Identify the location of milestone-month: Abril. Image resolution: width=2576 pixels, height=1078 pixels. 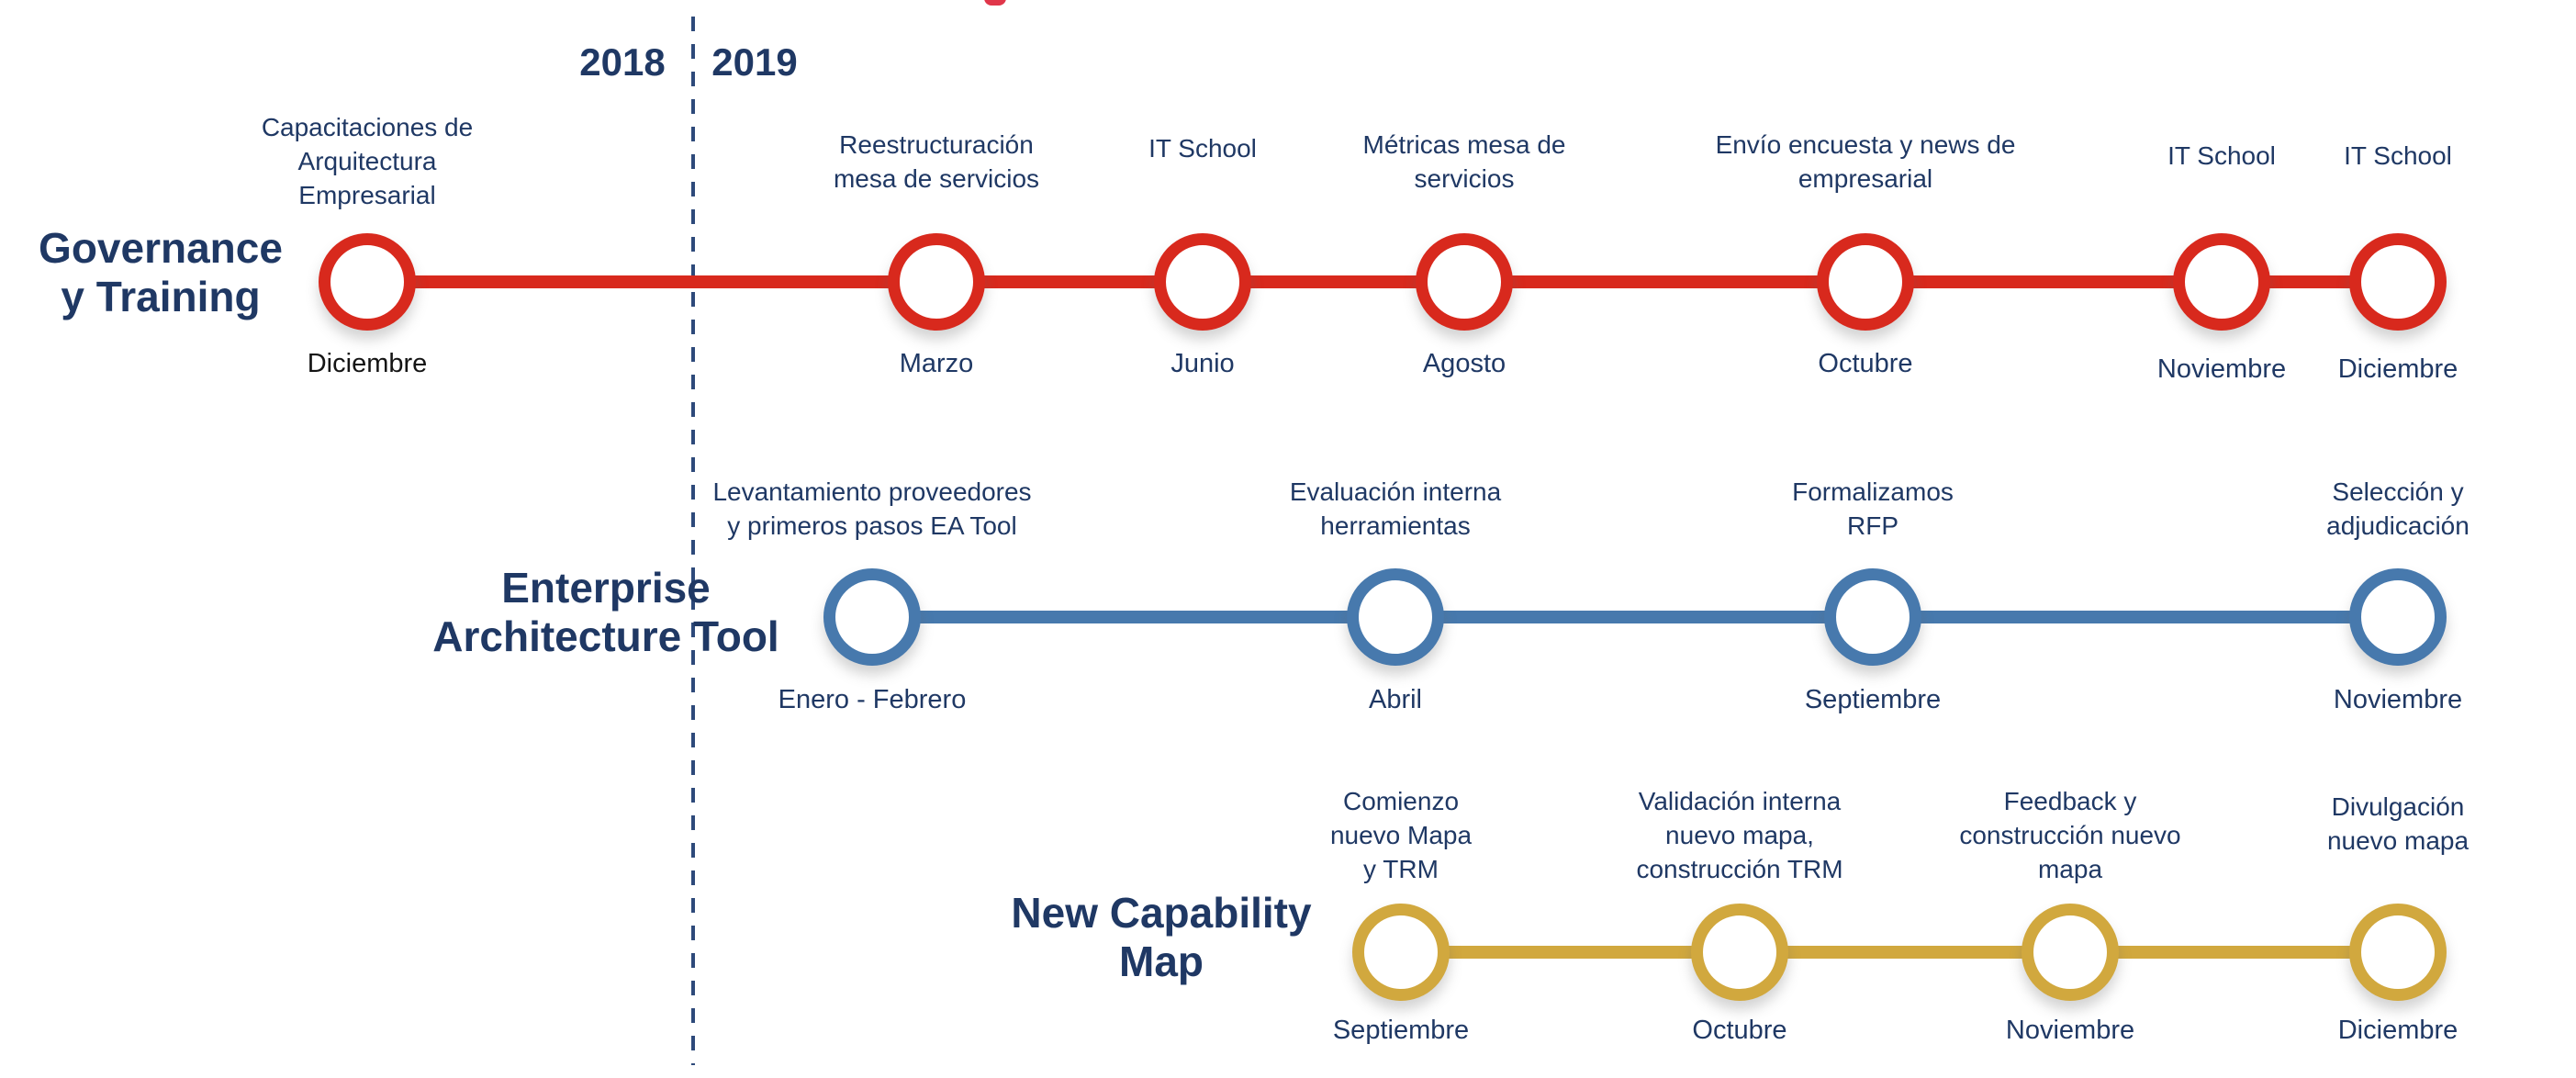
(1395, 699).